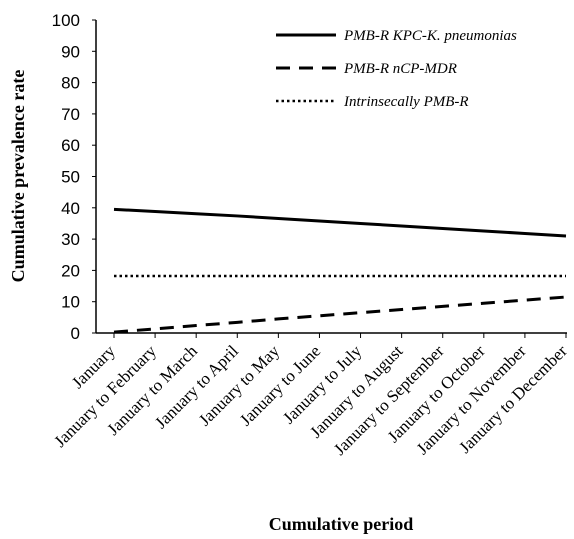  I want to click on y-tick-label: 0, so click(75, 333).